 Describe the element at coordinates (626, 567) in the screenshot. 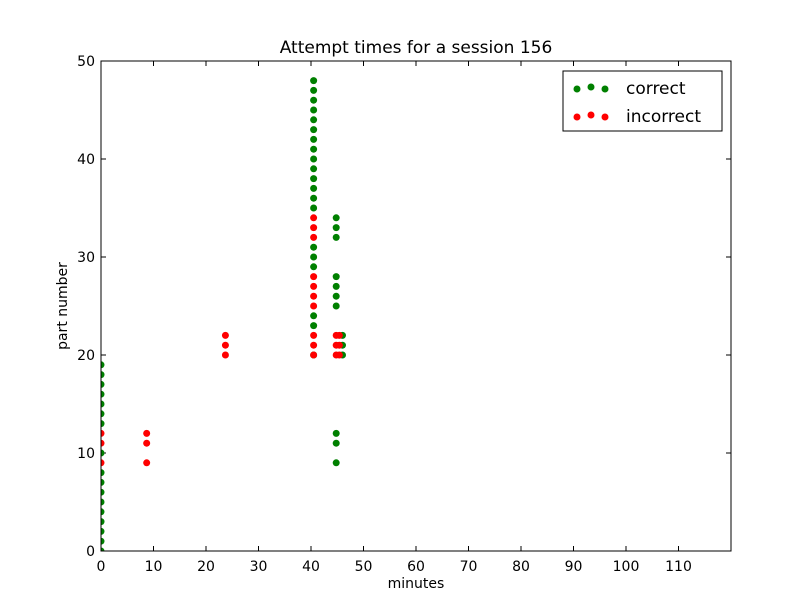

I see `x-tick-label: 100` at that location.